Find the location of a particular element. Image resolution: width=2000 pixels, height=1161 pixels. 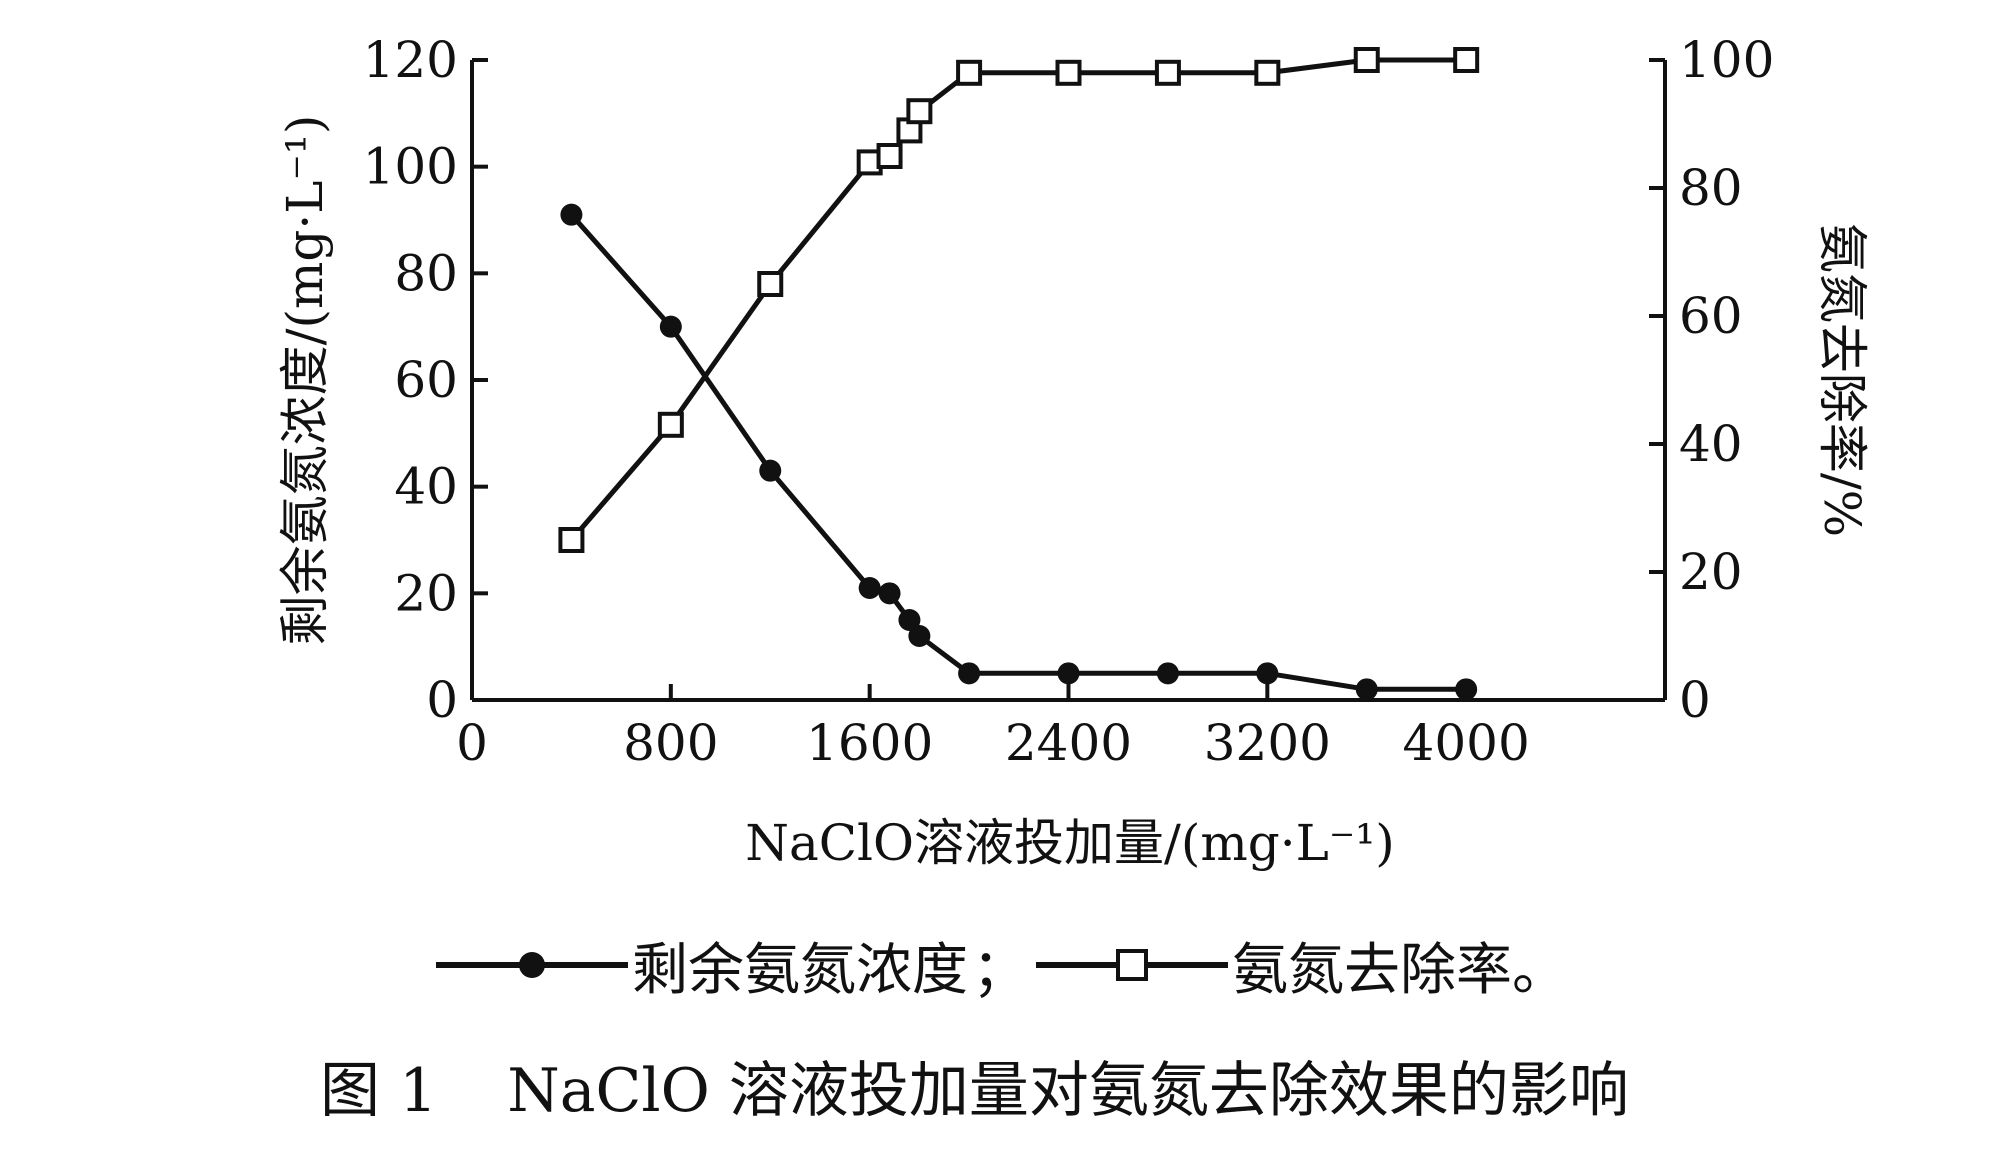

y-right-tick-label: 80 is located at coordinates (1711, 188).